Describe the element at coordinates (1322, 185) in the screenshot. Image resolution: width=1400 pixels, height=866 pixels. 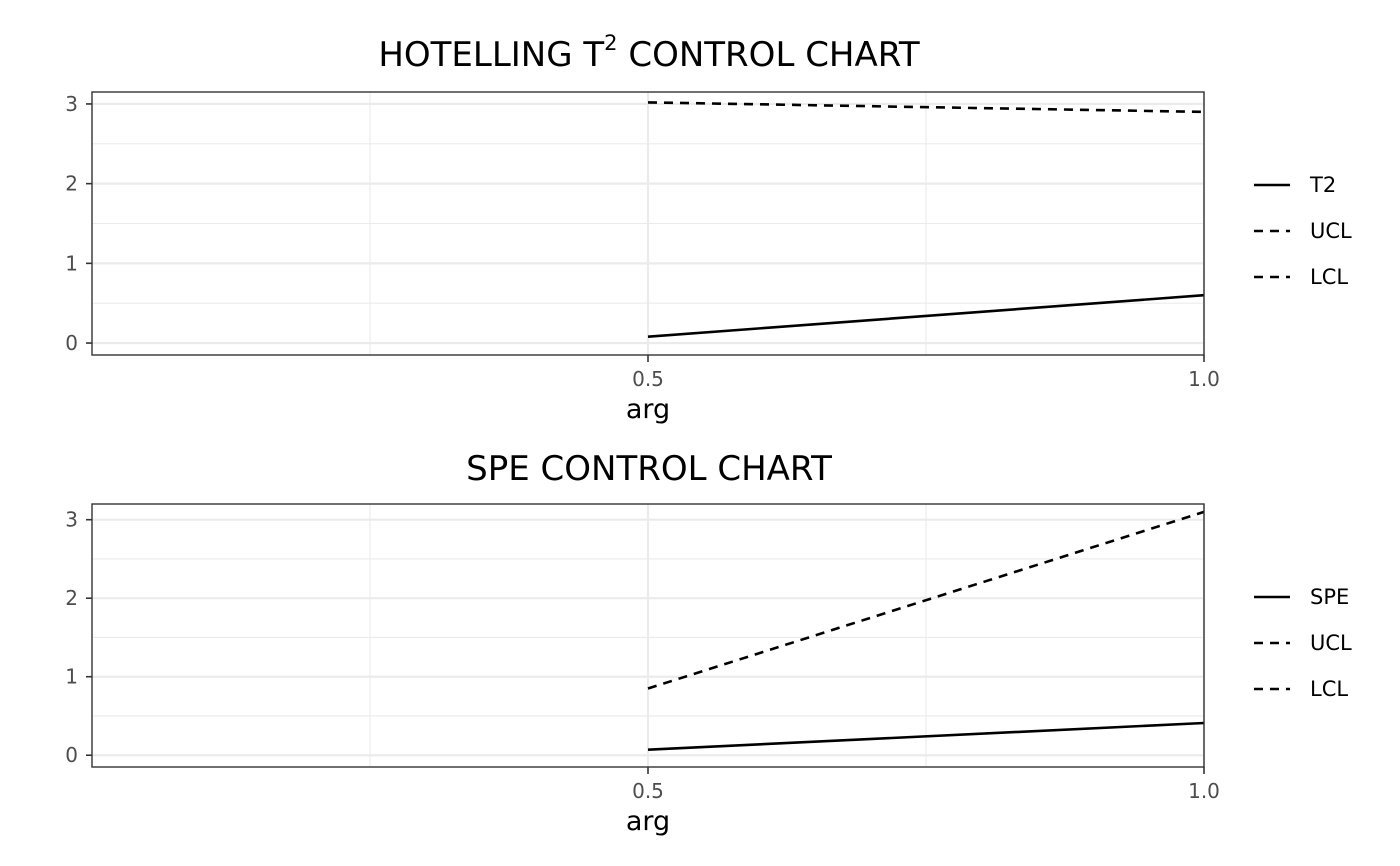
I see `legend-label: T2` at that location.